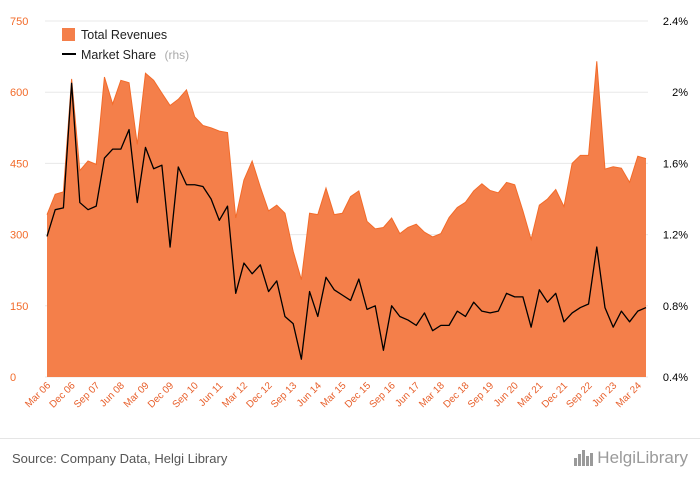 The width and height of the screenshot is (700, 483). What do you see at coordinates (38, 395) in the screenshot?
I see `x-tick-label: Mar 06` at bounding box center [38, 395].